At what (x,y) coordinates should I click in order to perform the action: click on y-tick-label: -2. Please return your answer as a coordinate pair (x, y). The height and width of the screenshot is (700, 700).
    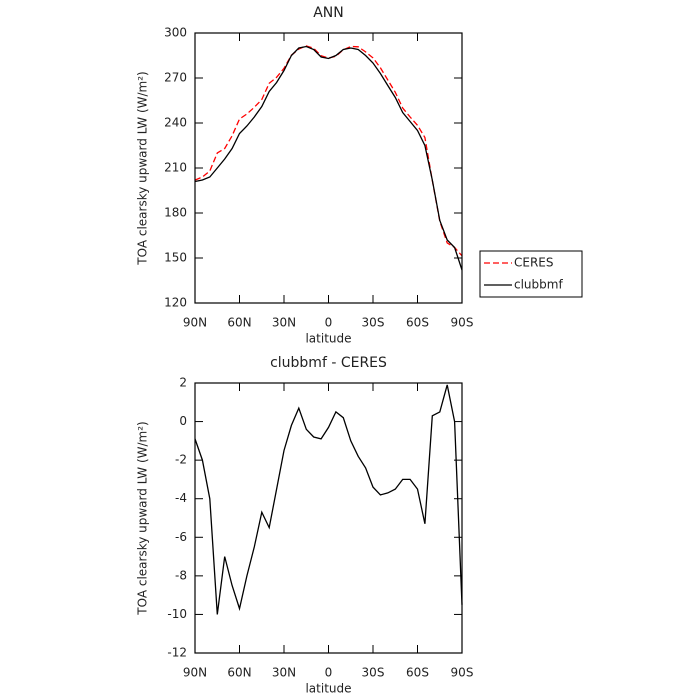
    Looking at the image, I should click on (181, 460).